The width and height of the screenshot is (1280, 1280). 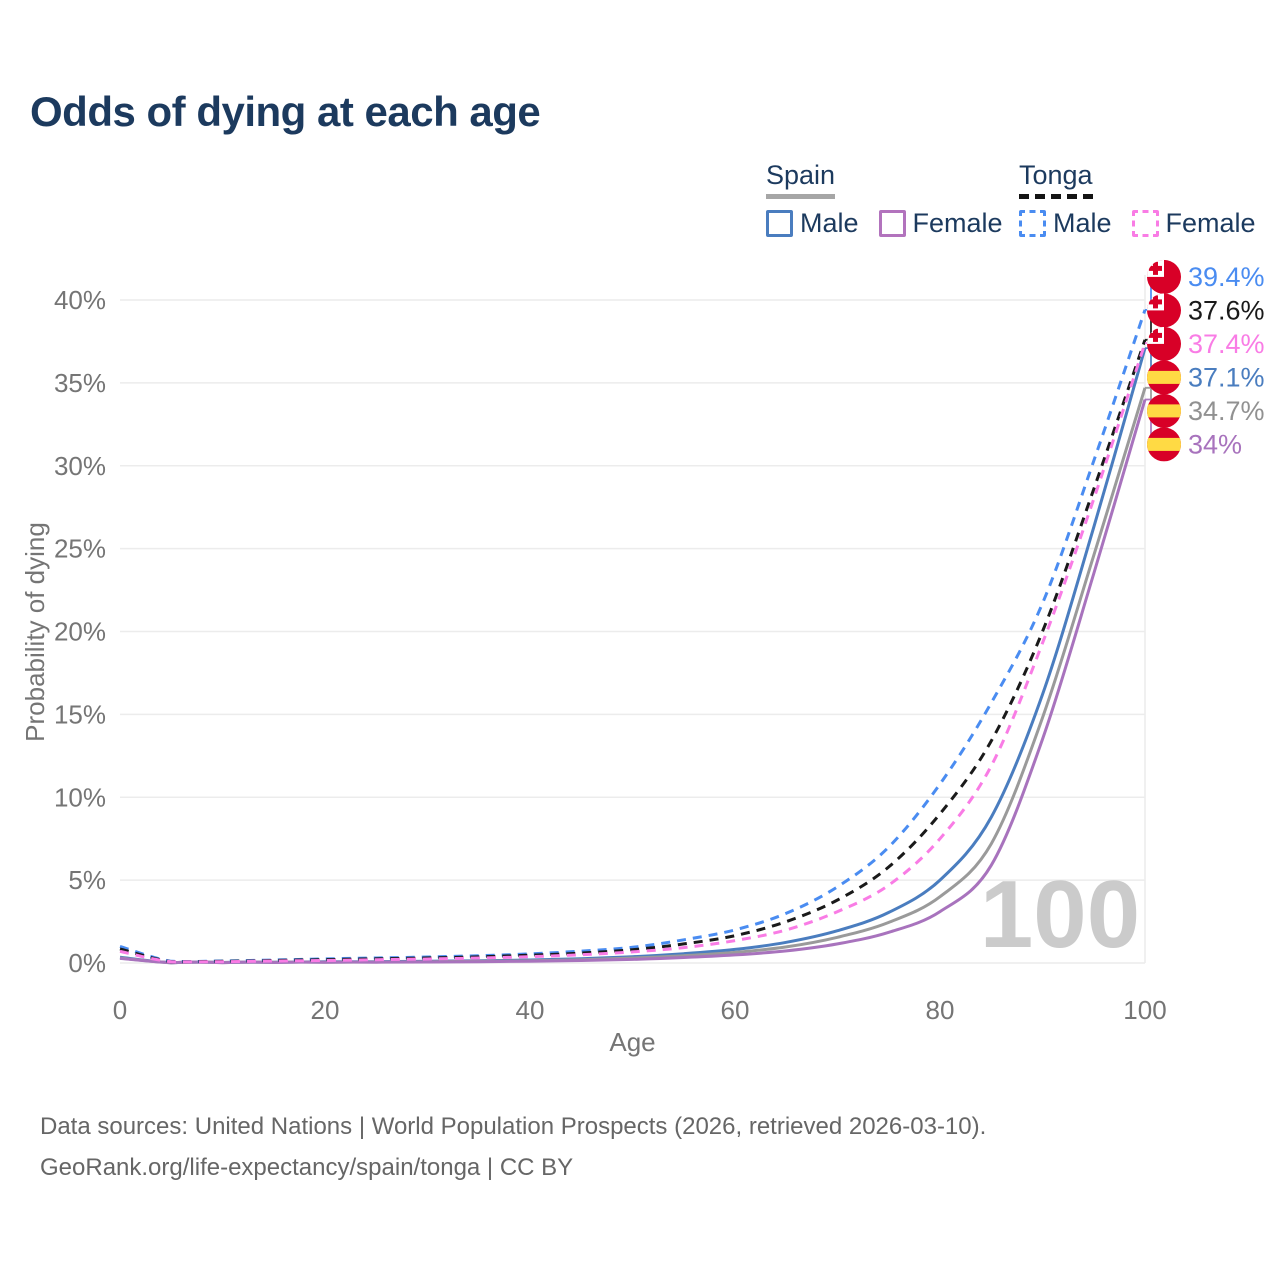 What do you see at coordinates (1215, 444) in the screenshot?
I see `end-label-spain-female: 34%` at bounding box center [1215, 444].